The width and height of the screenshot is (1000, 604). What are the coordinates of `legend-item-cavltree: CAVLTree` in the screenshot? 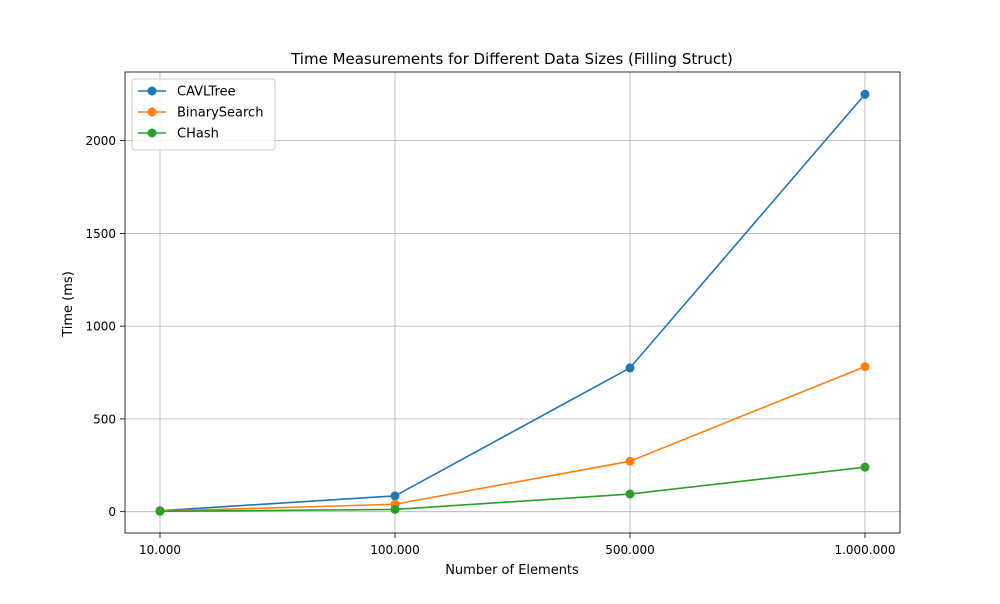 It's located at (187, 92).